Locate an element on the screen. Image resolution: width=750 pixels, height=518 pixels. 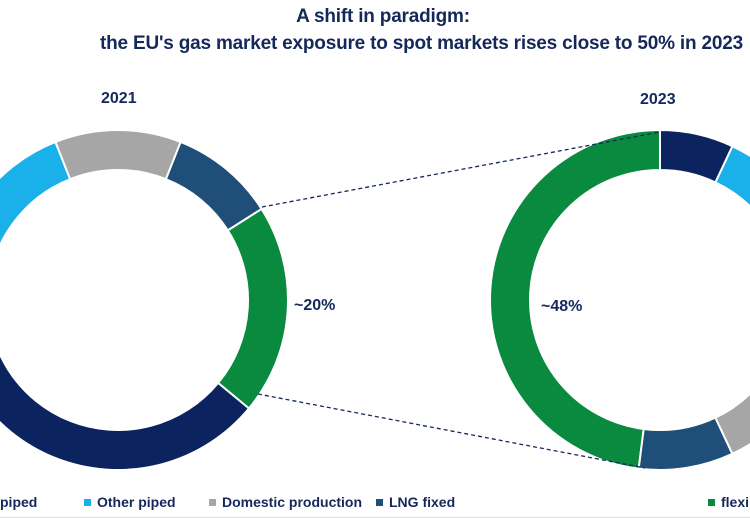
legend-item-lng-fixed: LNG fixed is located at coordinates (415, 502).